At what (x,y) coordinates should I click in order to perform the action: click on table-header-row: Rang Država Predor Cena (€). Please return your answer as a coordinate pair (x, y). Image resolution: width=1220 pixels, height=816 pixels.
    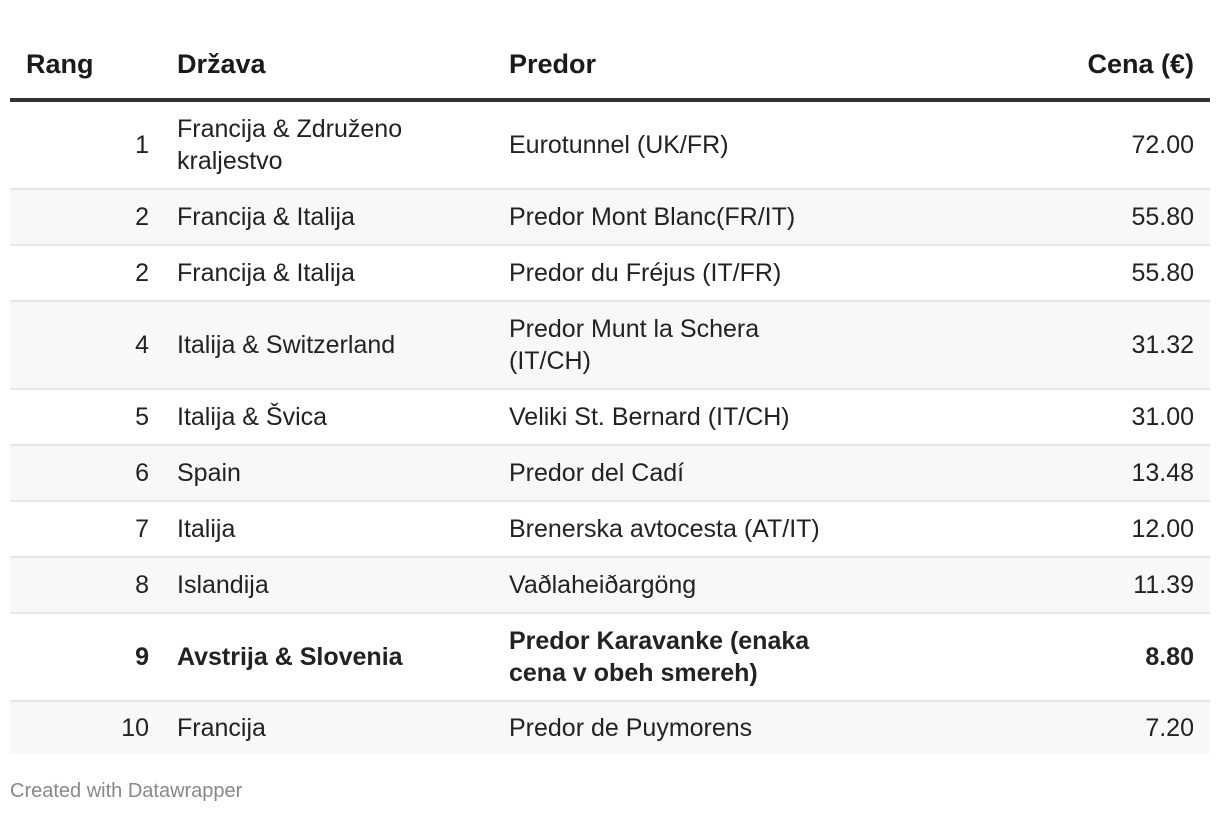
    Looking at the image, I should click on (610, 66).